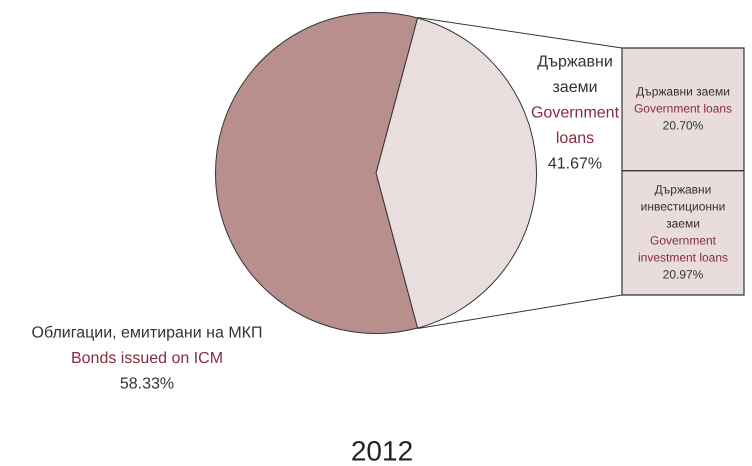 The width and height of the screenshot is (752, 466). What do you see at coordinates (683, 223) in the screenshot?
I see `series-label: Държавни инвестиционни заеми Government investment loans` at bounding box center [683, 223].